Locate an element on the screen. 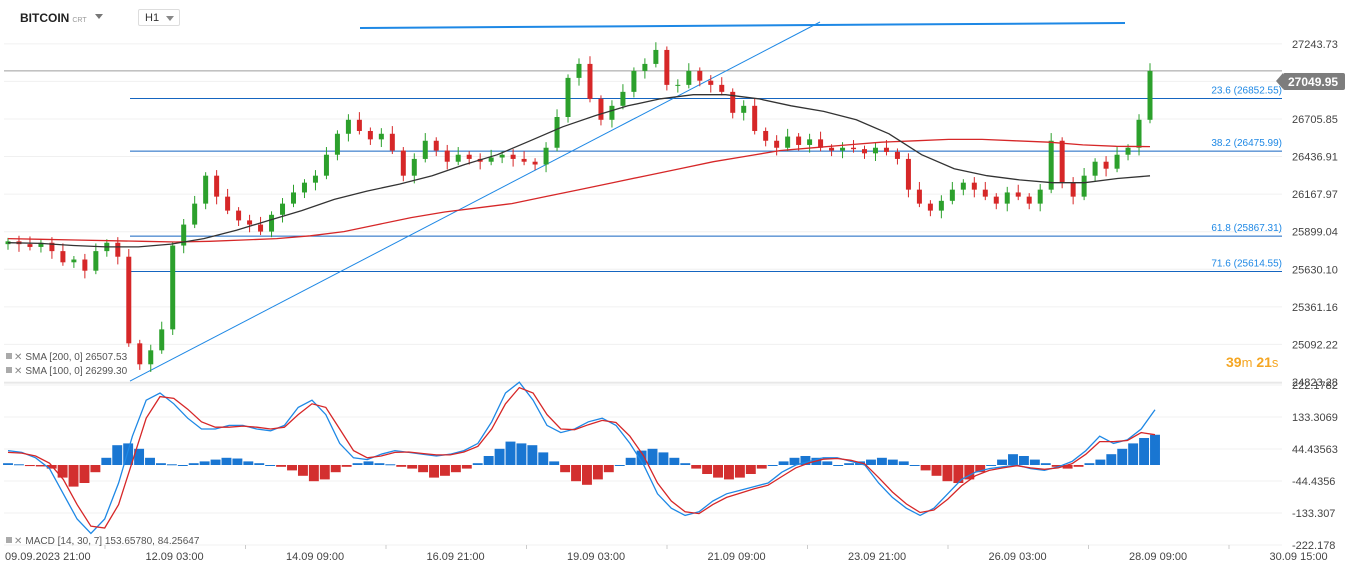 This screenshot has width=1353, height=574. fib-level-label: 38.2 (26475.99) is located at coordinates (1246, 143).